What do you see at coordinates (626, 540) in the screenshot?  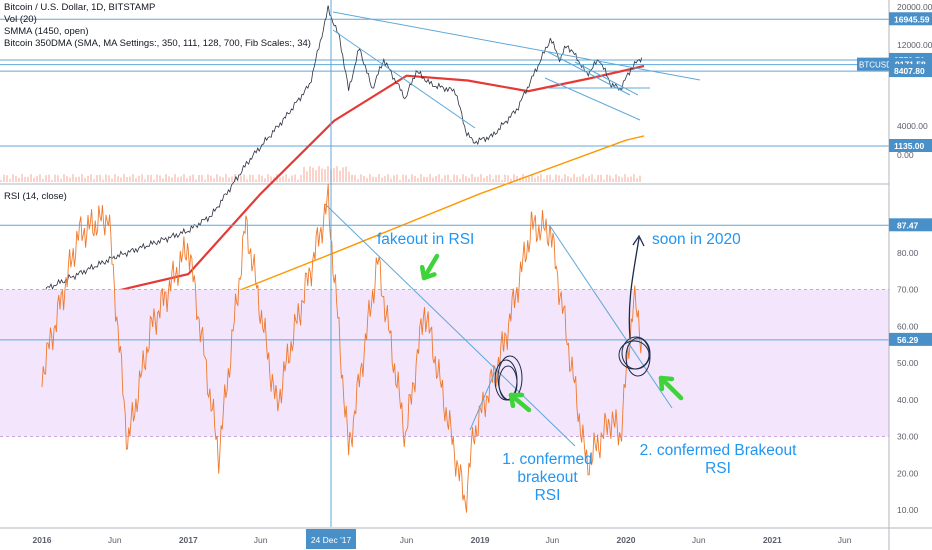 I see `time-tick-8: 2020` at bounding box center [626, 540].